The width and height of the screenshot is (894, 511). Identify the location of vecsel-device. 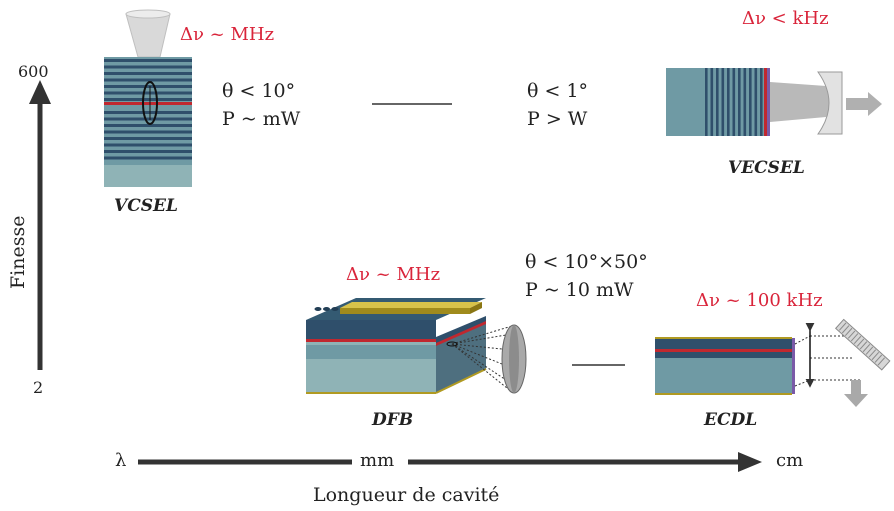
(774, 102).